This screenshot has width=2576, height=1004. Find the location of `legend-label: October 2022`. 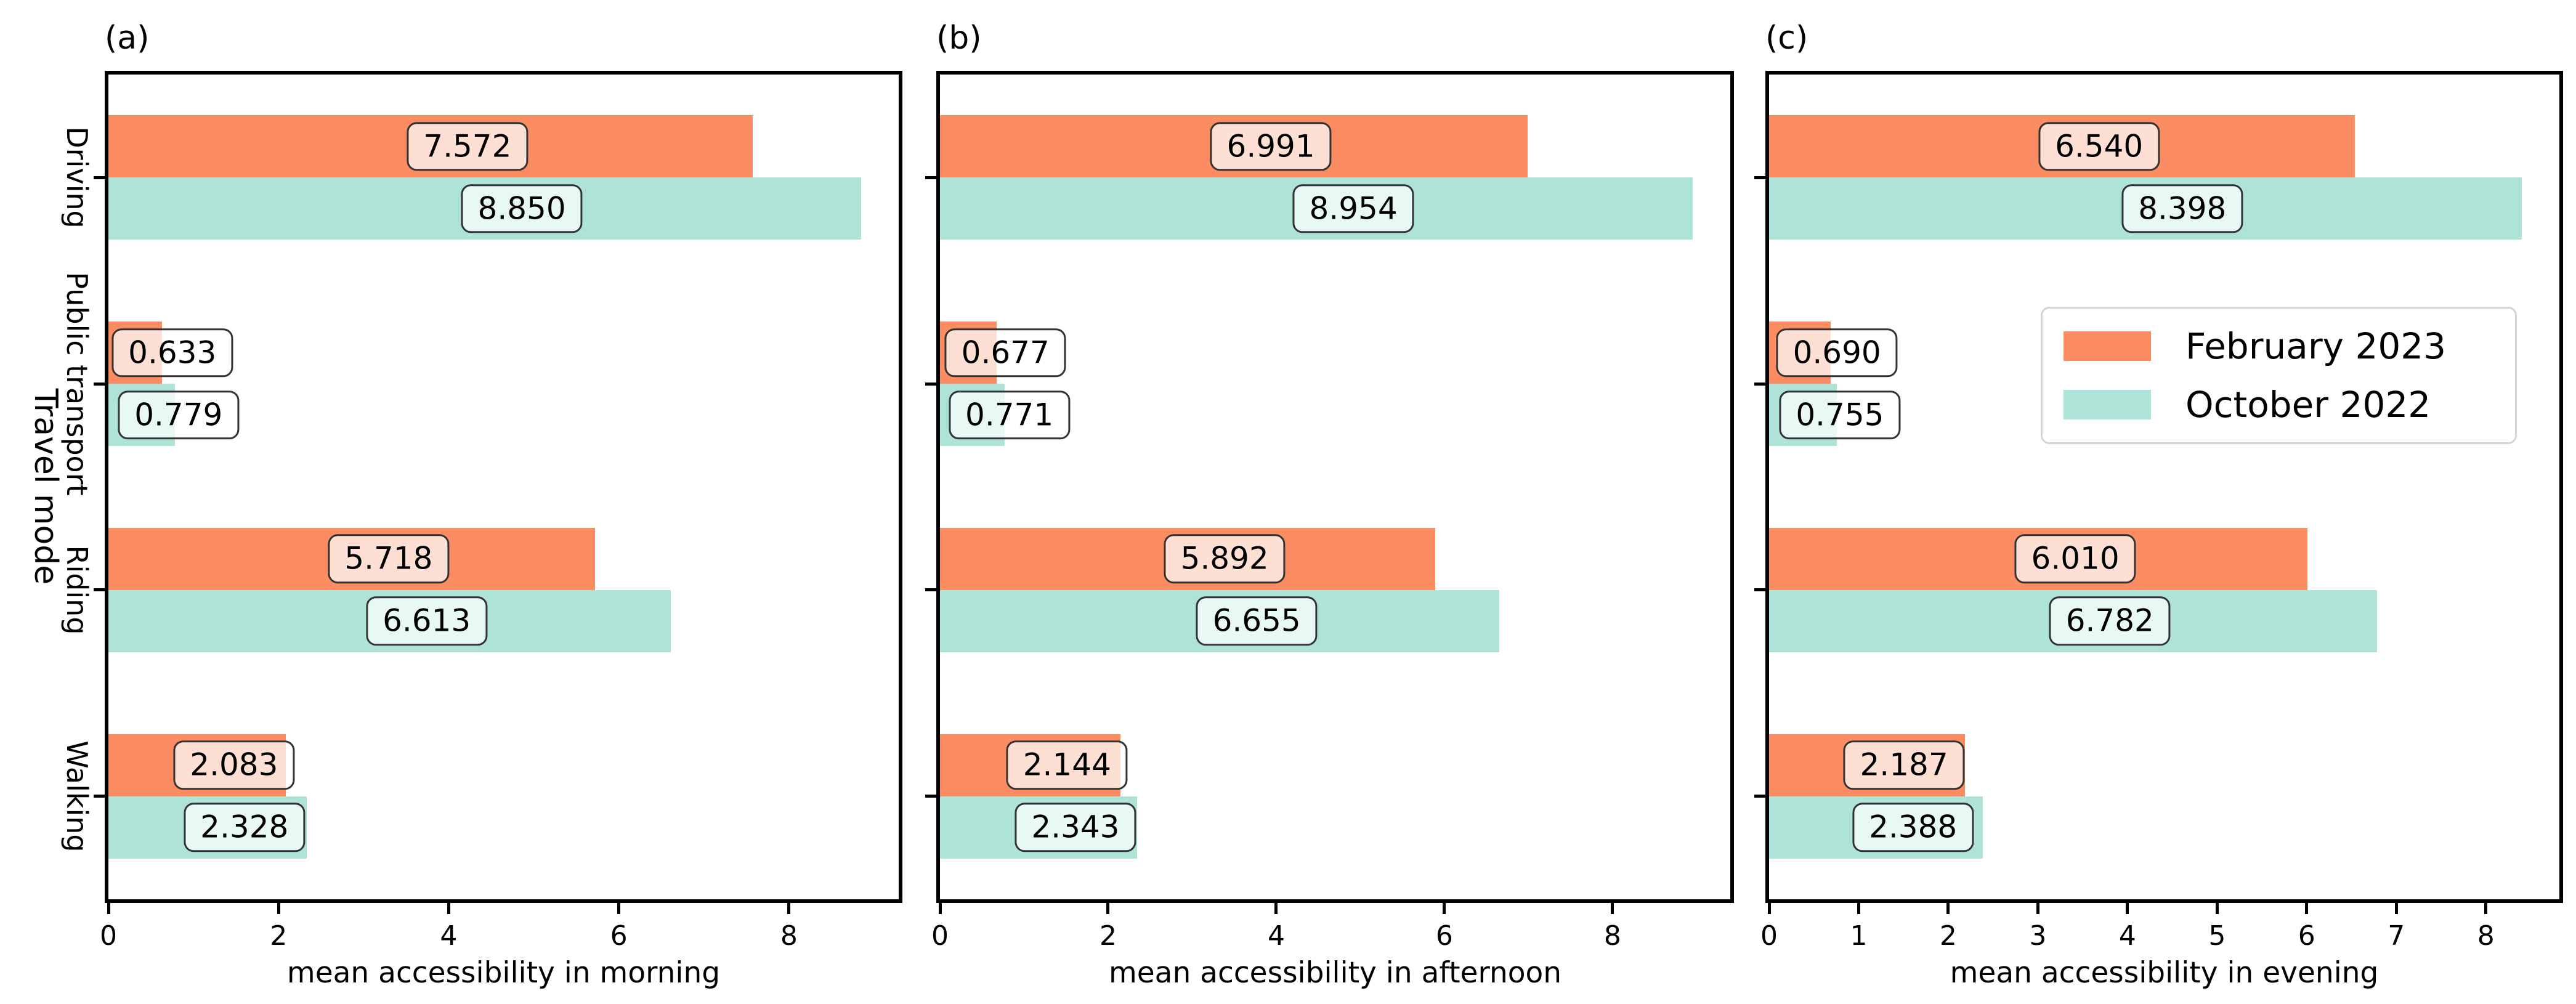

legend-label: October 2022 is located at coordinates (2308, 405).